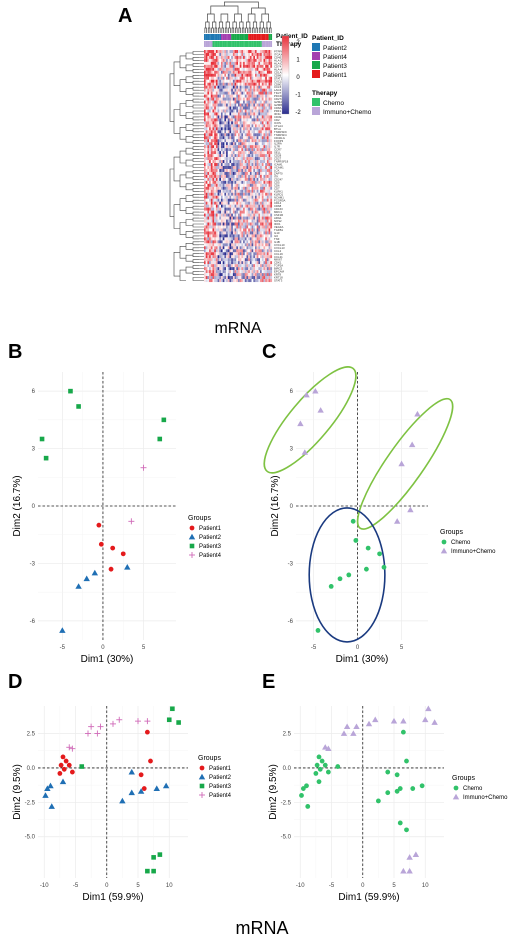 This screenshot has height=943, width=526. I want to click on annotation-bars, so click(238, 40).